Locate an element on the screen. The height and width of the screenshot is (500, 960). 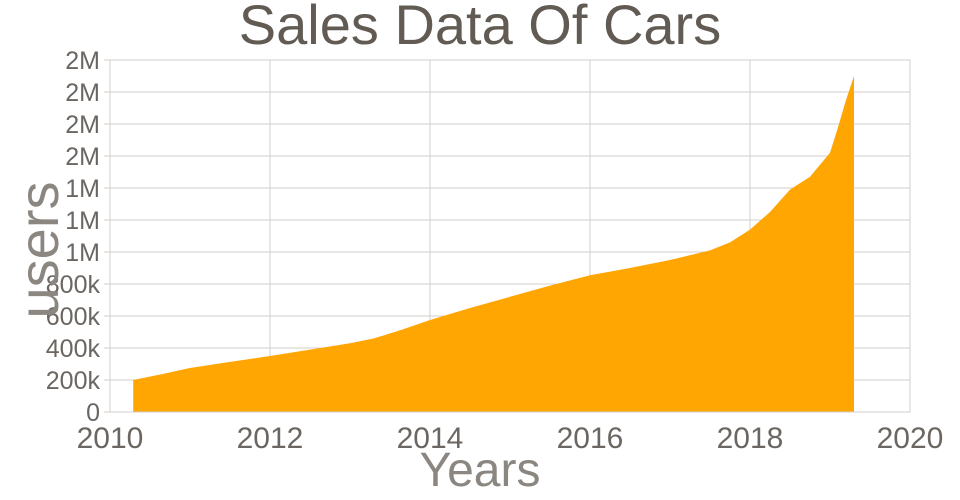
y-tick-label: 600k is located at coordinates (73, 317).